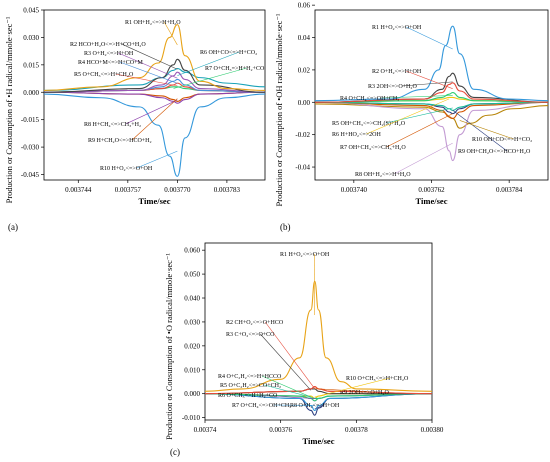 The height and width of the screenshot is (462, 550). Describe the element at coordinates (377, 379) in the screenshot. I see `series-label: R10 O+CH₃<=>H+CH₂O` at that location.